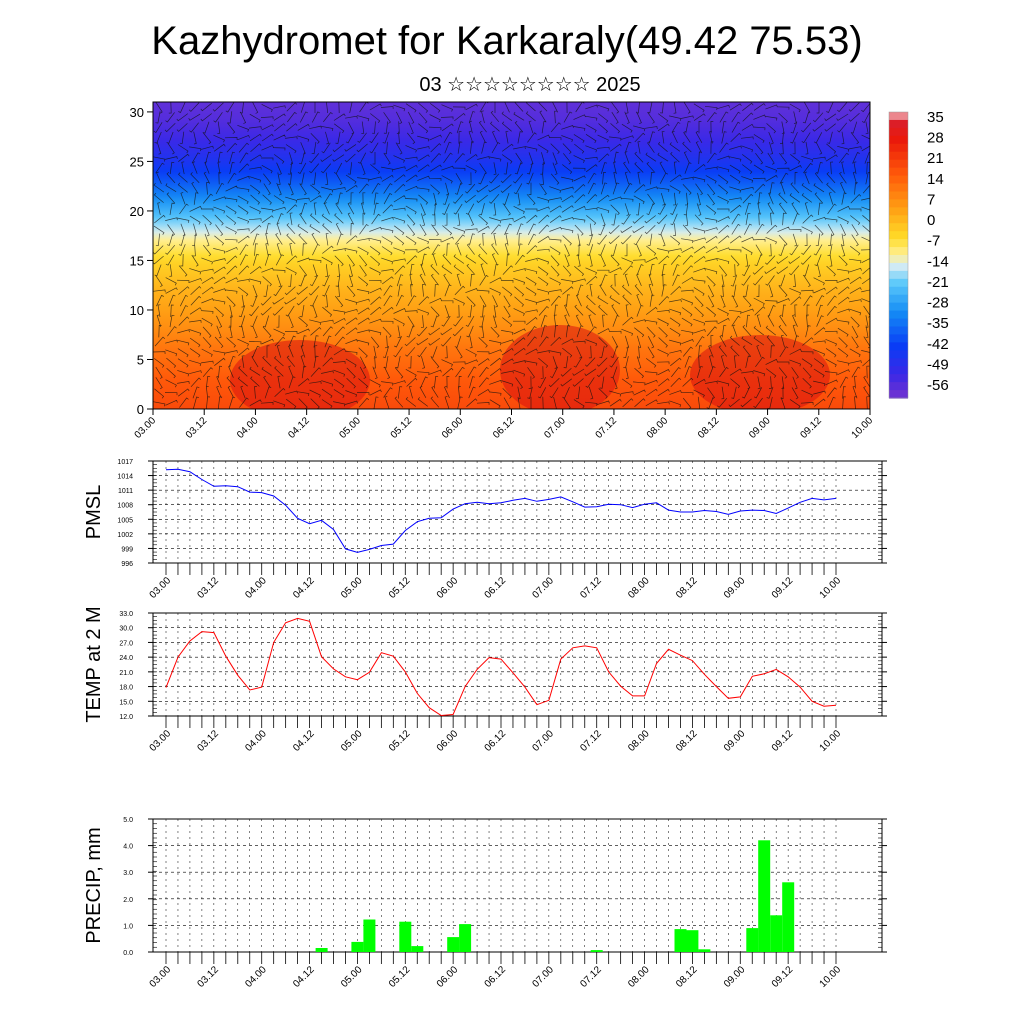 This screenshot has height=1024, width=1024. What do you see at coordinates (501, 510) in the screenshot?
I see `pmsl-series-line` at bounding box center [501, 510].